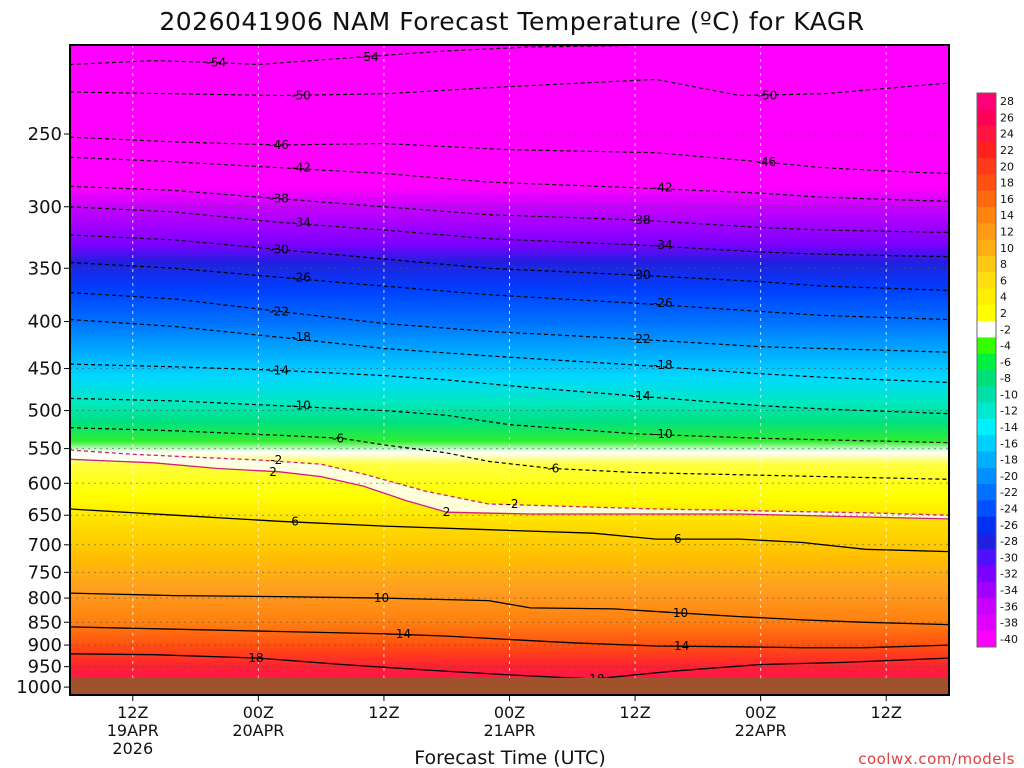  Describe the element at coordinates (1007, 134) in the screenshot. I see `colorbar-label: 24` at that location.